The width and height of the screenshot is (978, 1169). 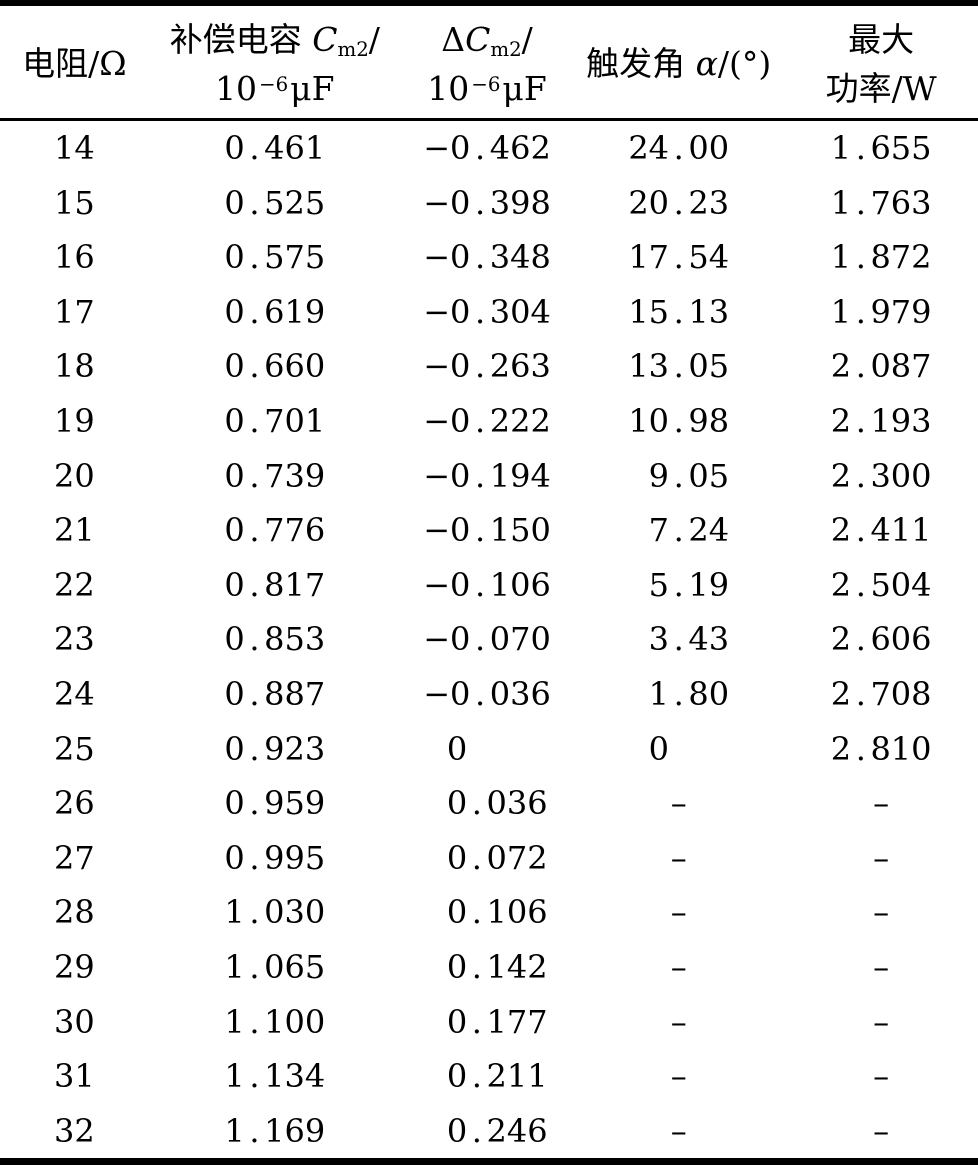 What do you see at coordinates (487, 1131) in the screenshot?
I see `table-cell: 0. 246` at bounding box center [487, 1131].